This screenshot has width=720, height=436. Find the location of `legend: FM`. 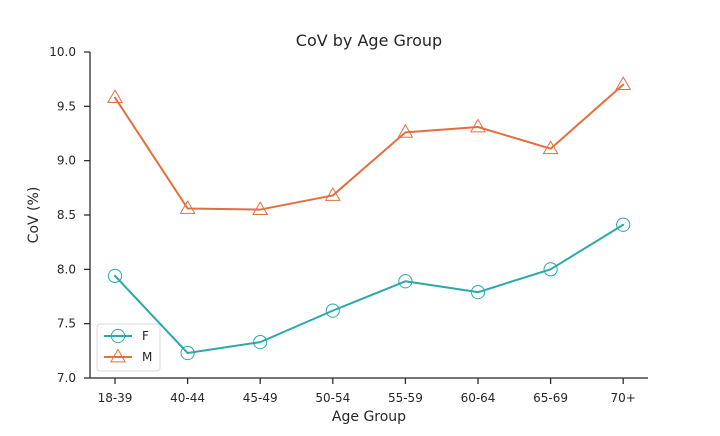

legend: FM is located at coordinates (128, 347).